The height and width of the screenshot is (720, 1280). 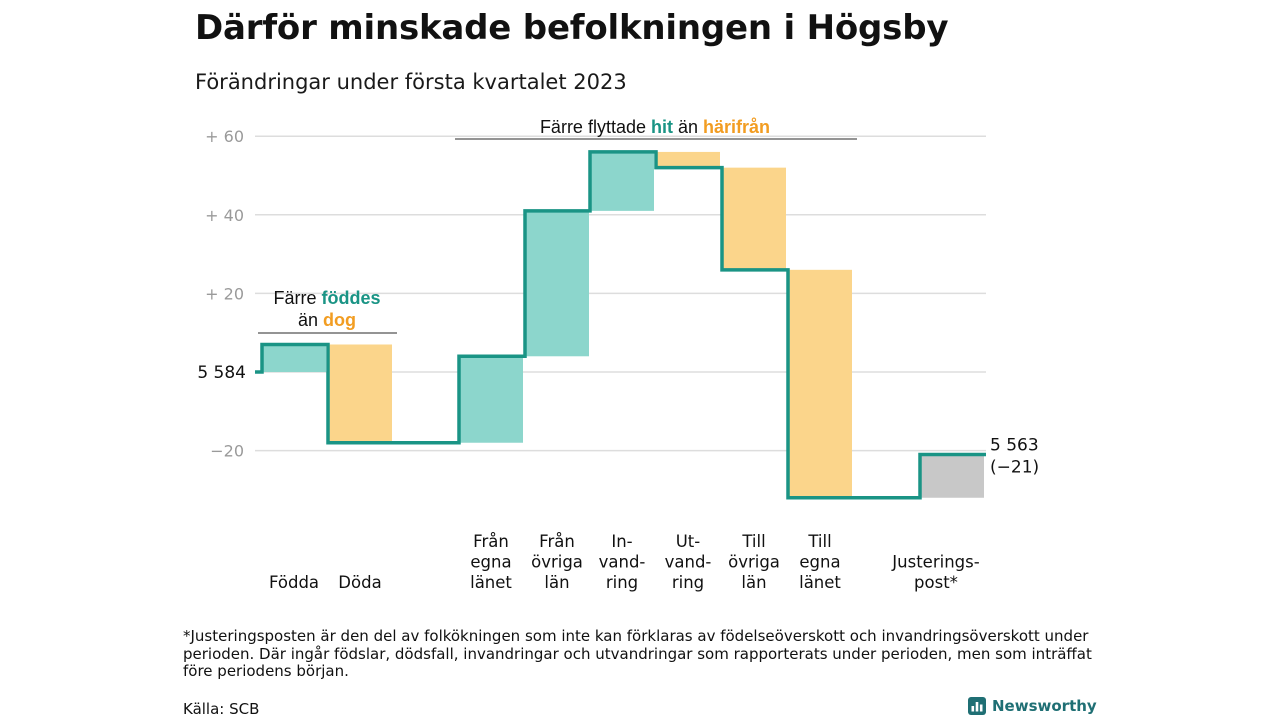 I want to click on category-label: post*, so click(x=936, y=582).